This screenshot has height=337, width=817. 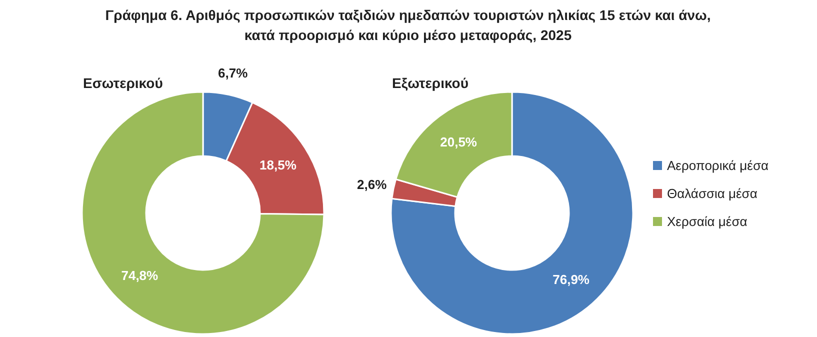 I want to click on legend-label: Χερσαία μέσα, so click(x=707, y=221).